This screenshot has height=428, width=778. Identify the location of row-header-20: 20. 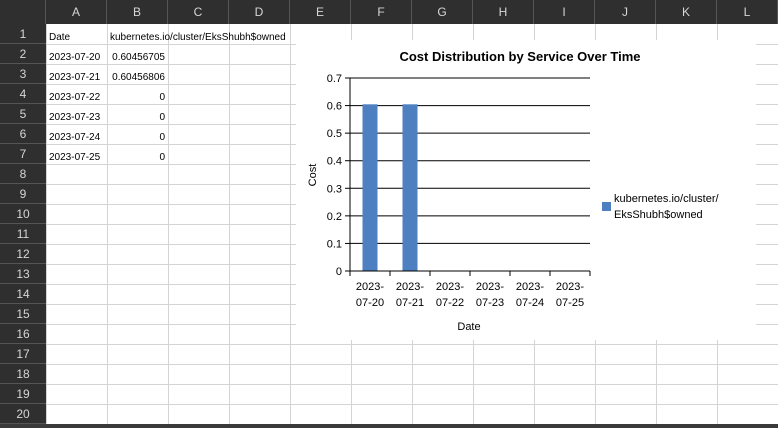
(23, 414).